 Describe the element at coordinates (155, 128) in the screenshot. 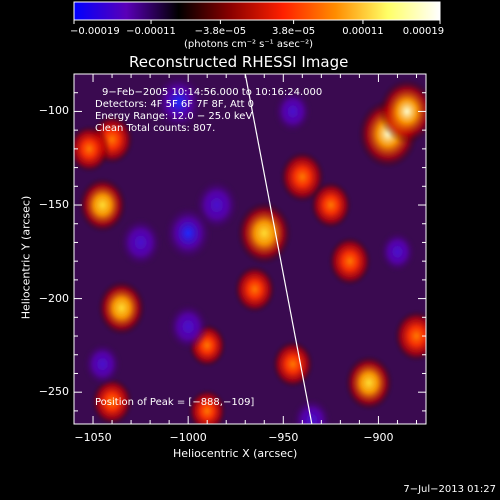

I see `annotation-clean: Clean Total counts: 807.` at that location.